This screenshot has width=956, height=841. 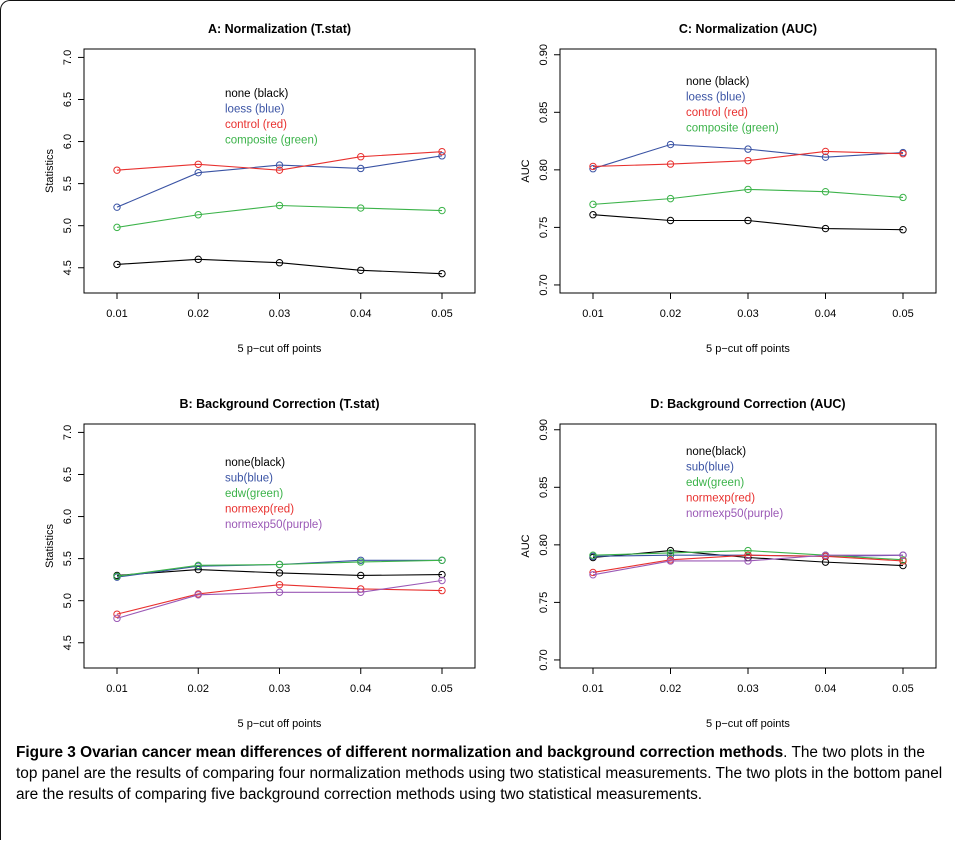 I want to click on legend-entry: control (red), so click(x=256, y=125).